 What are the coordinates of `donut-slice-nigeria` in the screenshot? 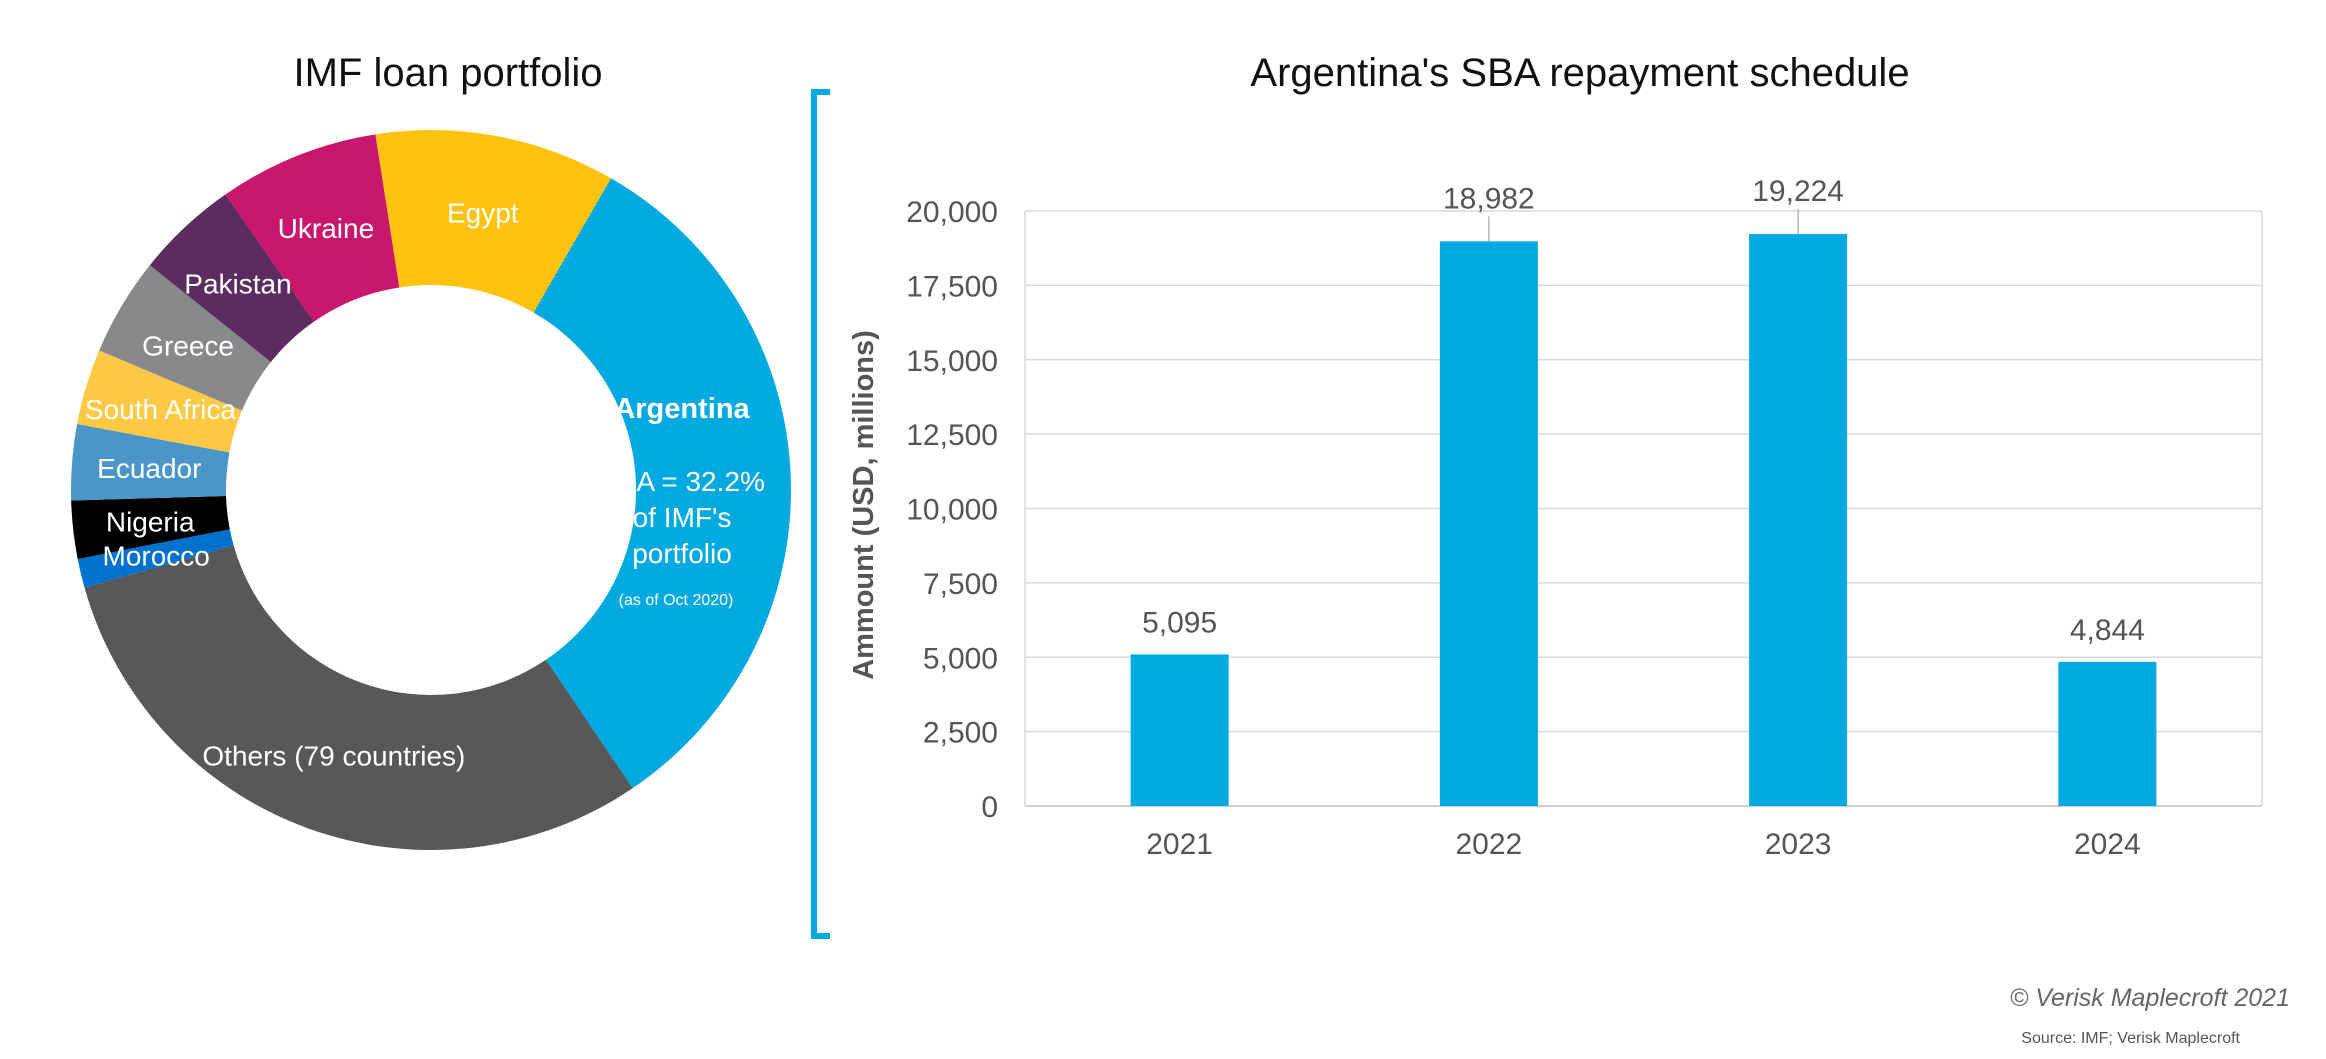 It's located at (150, 527).